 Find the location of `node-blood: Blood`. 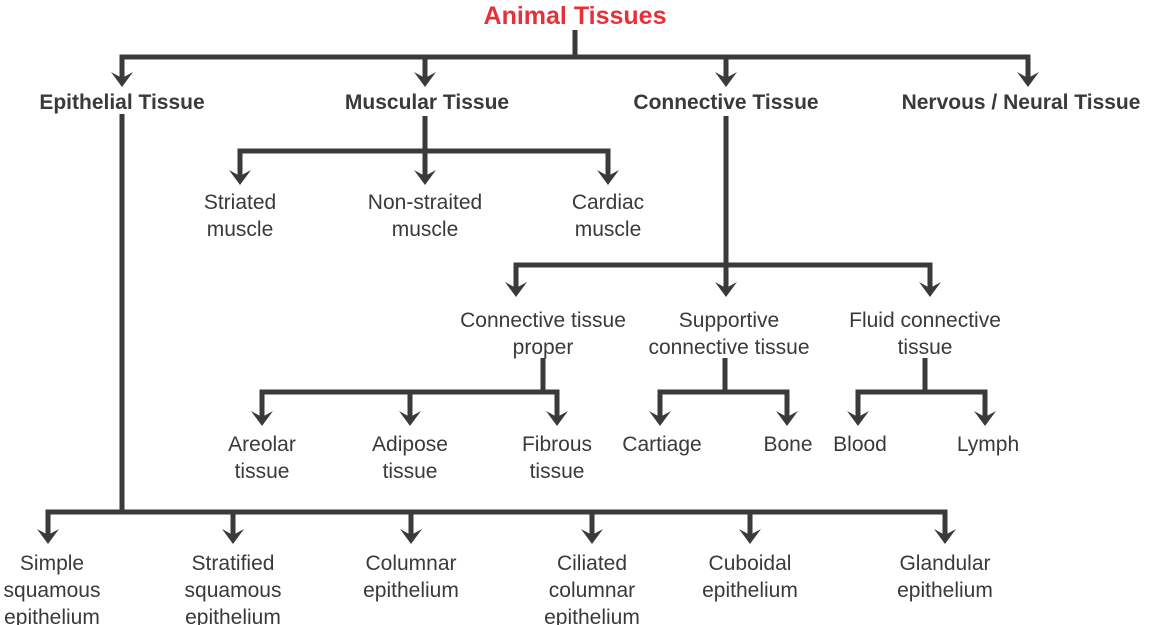

node-blood: Blood is located at coordinates (860, 444).